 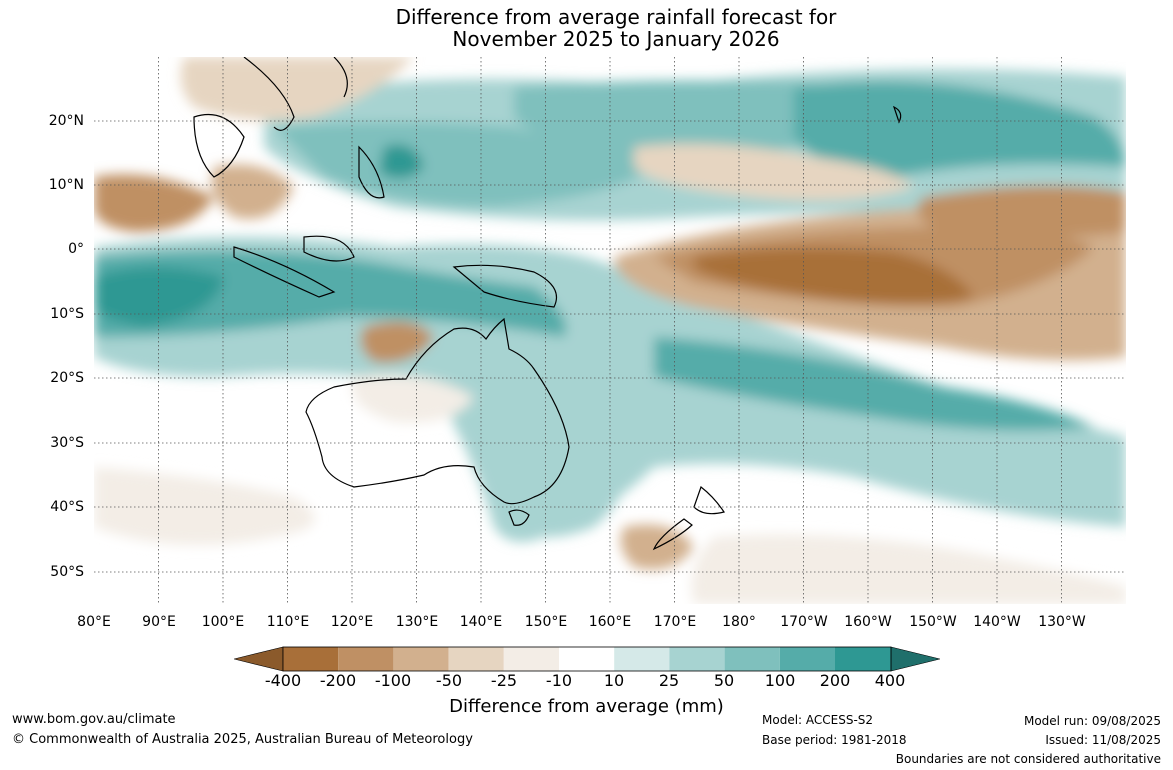 What do you see at coordinates (159, 622) in the screenshot?
I see `lon-label-90e: 90°E` at bounding box center [159, 622].